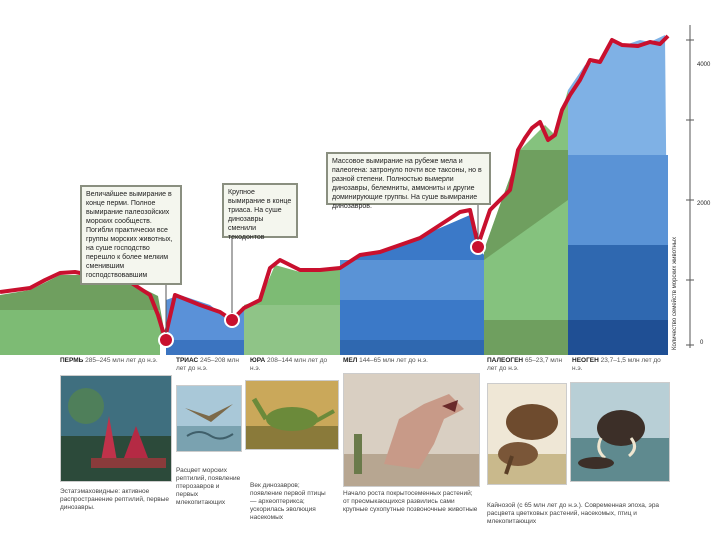  I want to click on period-mel-header: МЕЛ 144–65 млн лет до н.э., so click(410, 361).